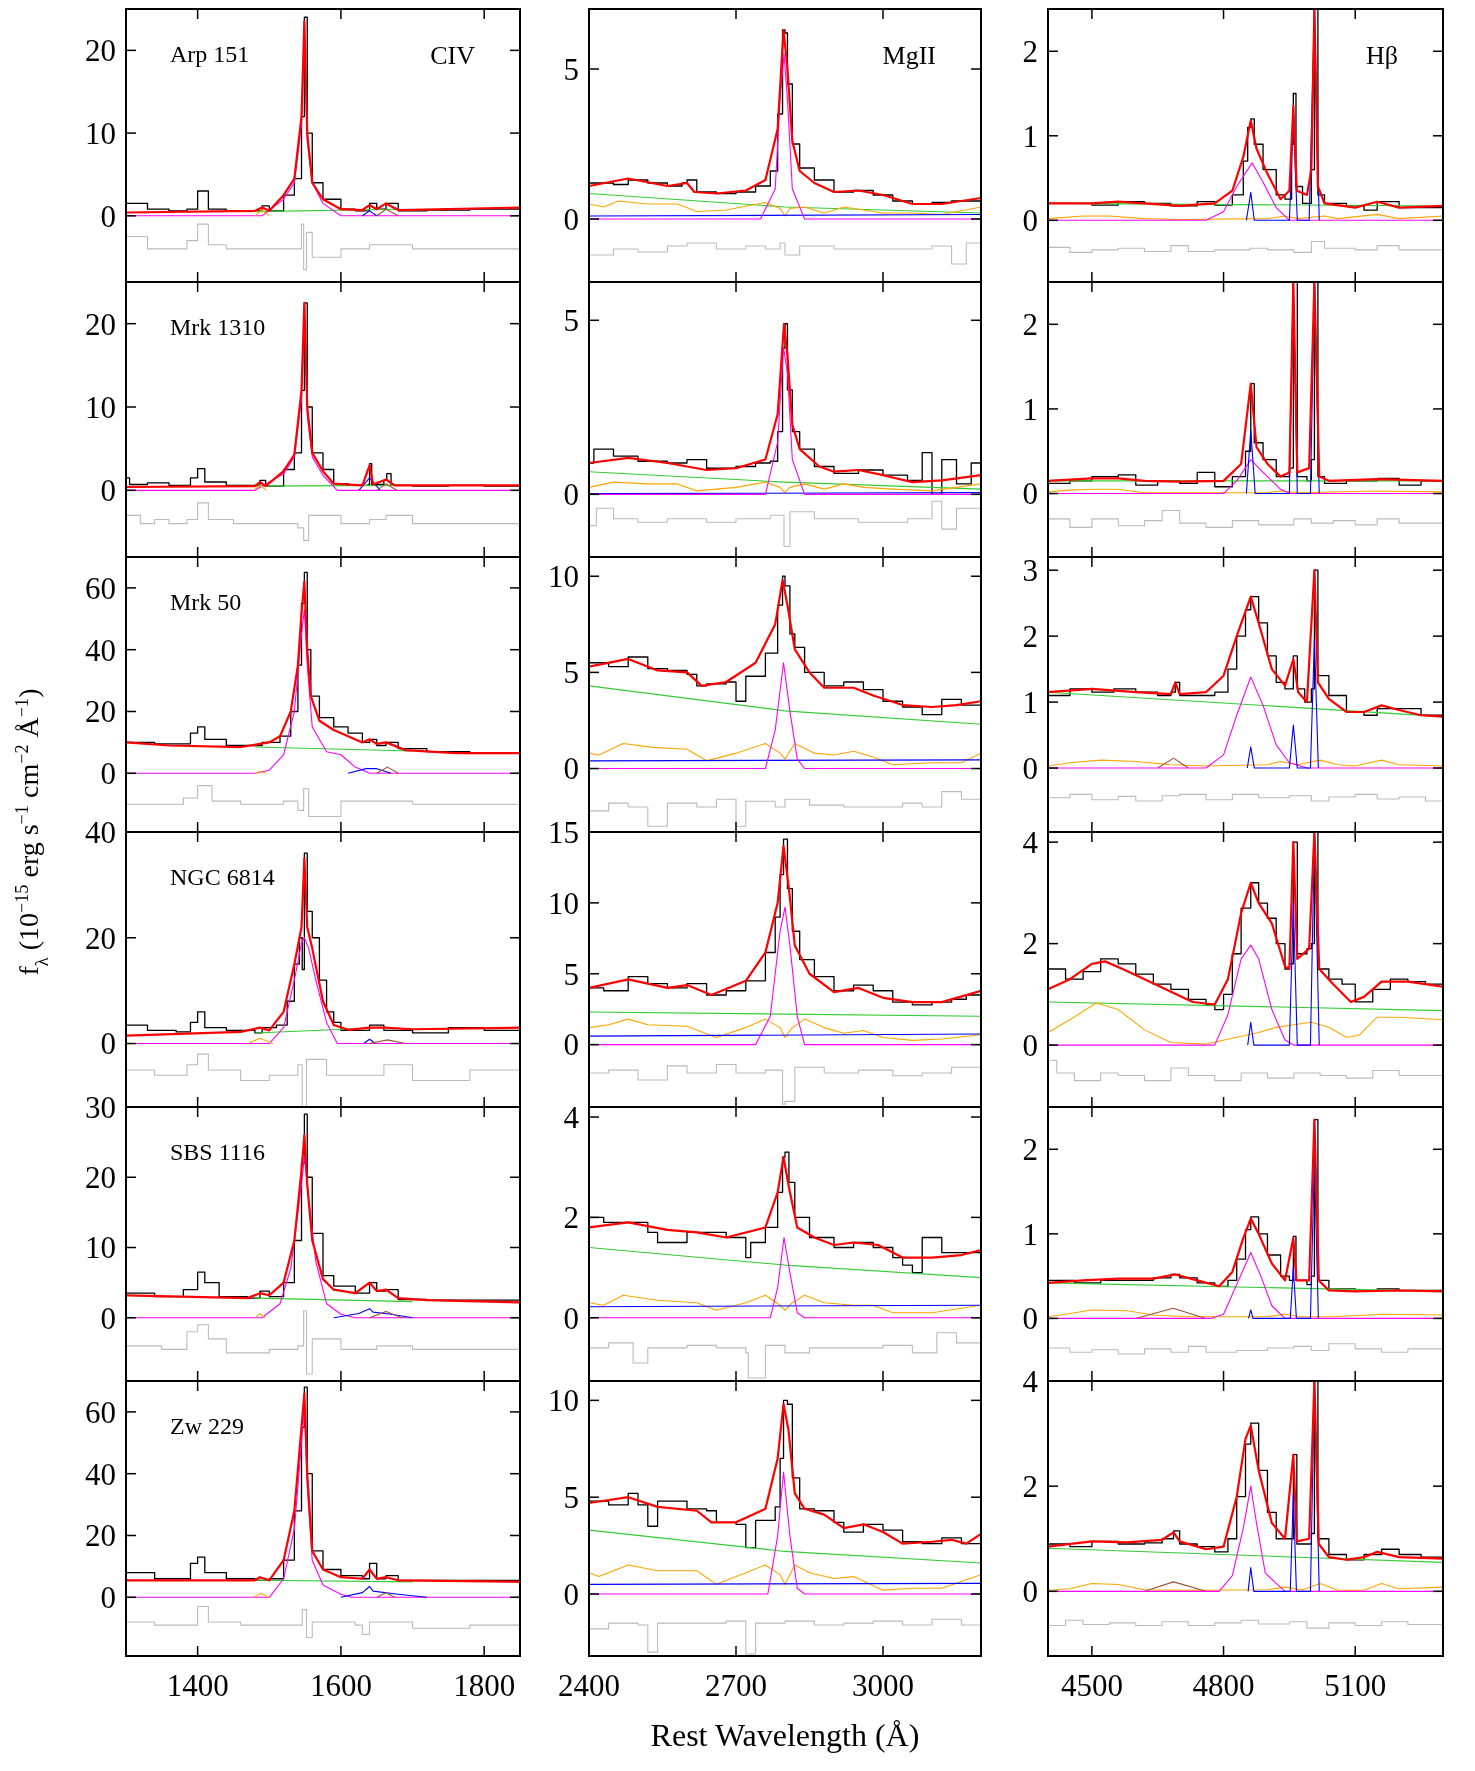 The height and width of the screenshot is (1771, 1475). Describe the element at coordinates (453, 55) in the screenshot. I see `annotation: CIV` at that location.